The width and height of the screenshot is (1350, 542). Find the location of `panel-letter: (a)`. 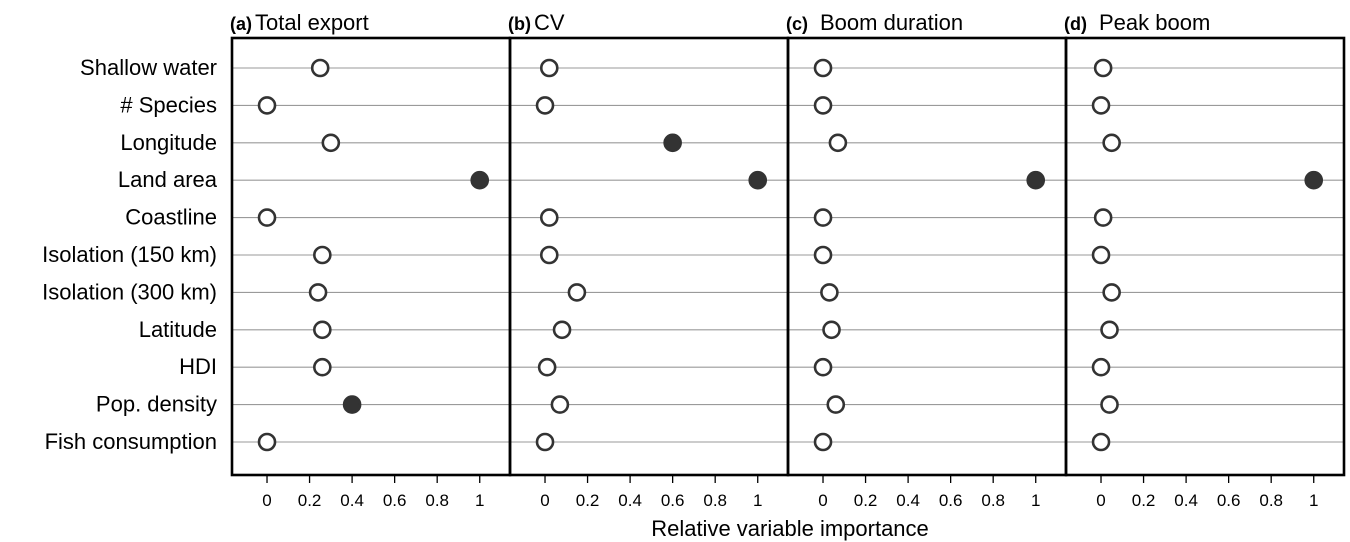

panel-letter: (a) is located at coordinates (241, 24).